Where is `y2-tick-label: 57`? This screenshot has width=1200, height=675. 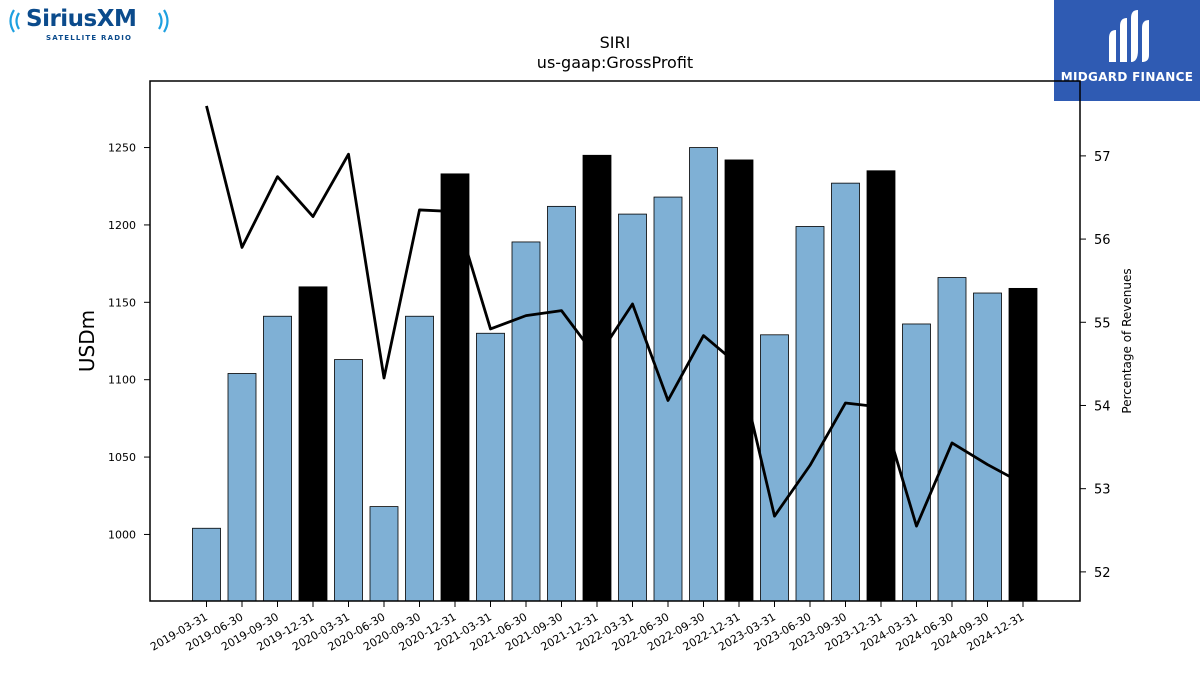
y2-tick-label: 57 is located at coordinates (1102, 157).